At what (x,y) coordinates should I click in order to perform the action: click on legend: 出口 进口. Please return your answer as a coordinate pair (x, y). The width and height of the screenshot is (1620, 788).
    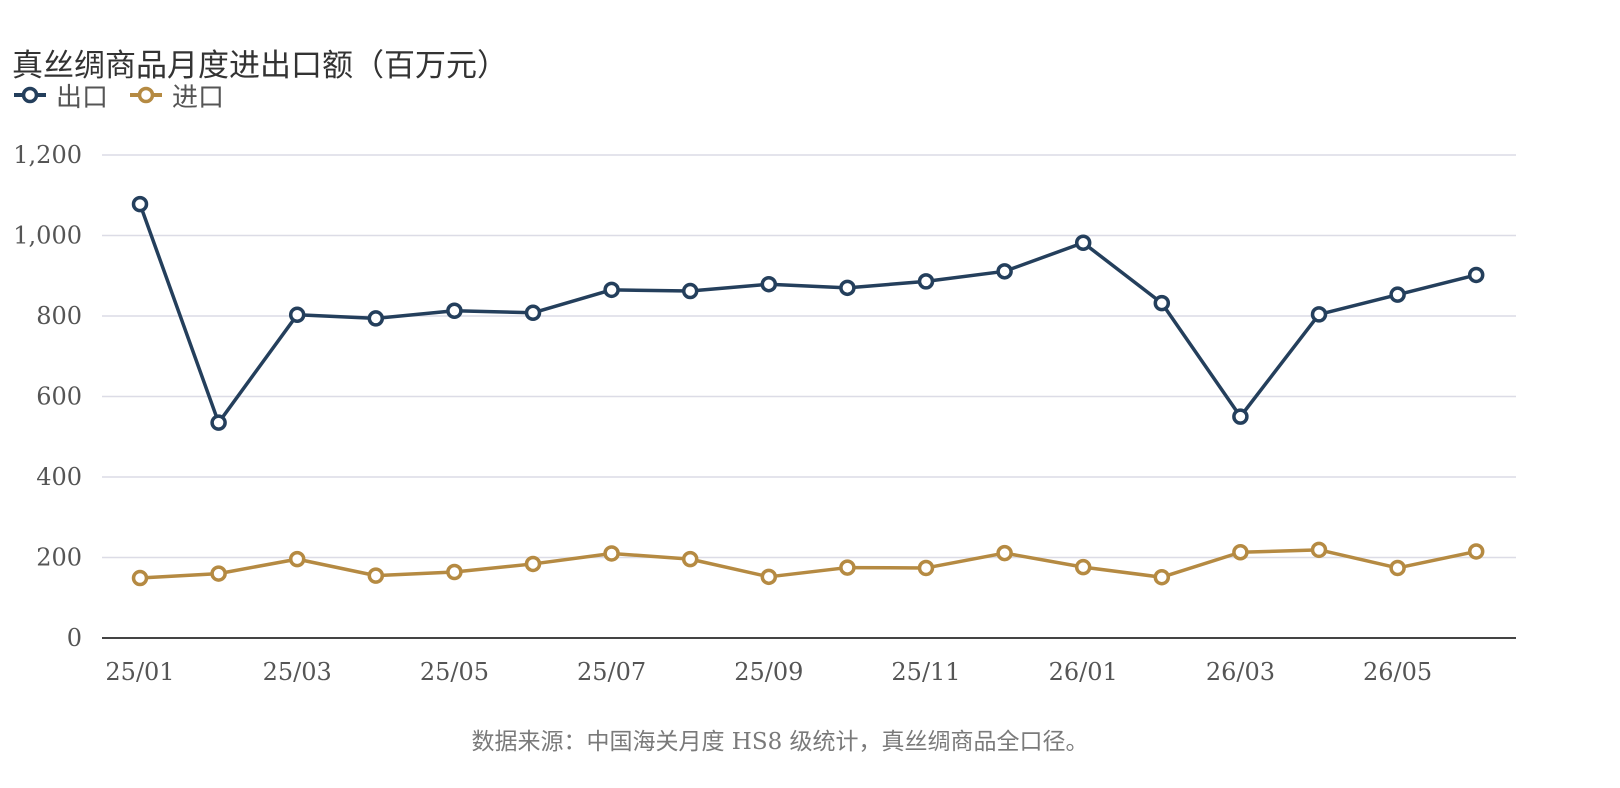
    Looking at the image, I should click on (128, 95).